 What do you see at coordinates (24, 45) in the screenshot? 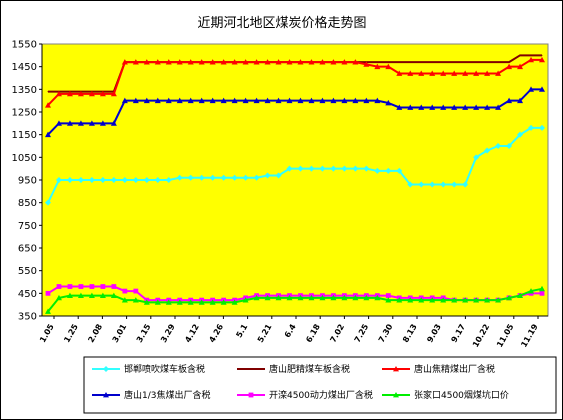
I see `y-tick-label: 1550` at bounding box center [24, 45].